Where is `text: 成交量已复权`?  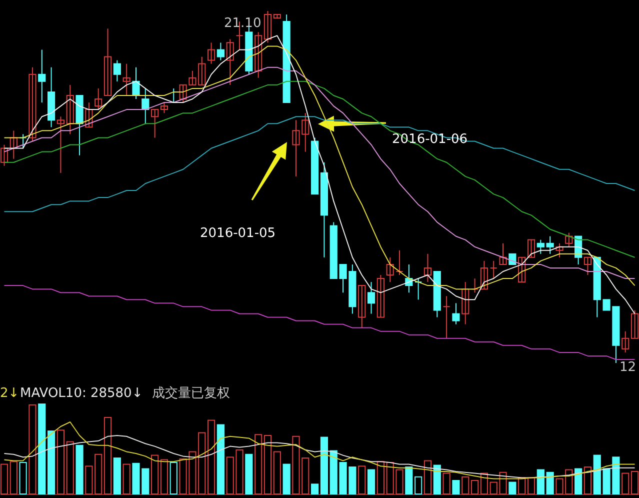 text: 成交量已复权 is located at coordinates (191, 393).